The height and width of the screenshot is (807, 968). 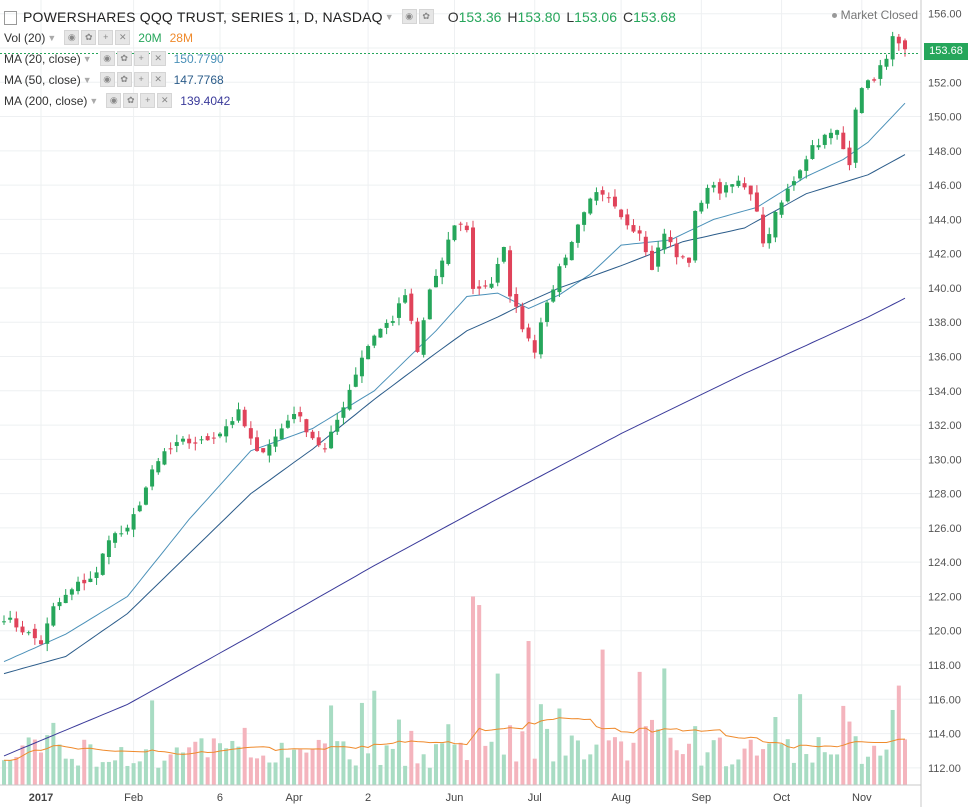 I want to click on volume-ma-path, so click(x=454, y=739).